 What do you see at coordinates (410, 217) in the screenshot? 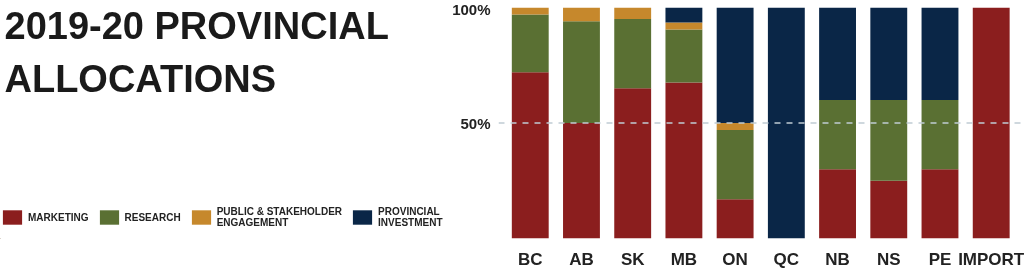
I see `legend-label: PROVINCIAL INVESTMENT` at bounding box center [410, 217].